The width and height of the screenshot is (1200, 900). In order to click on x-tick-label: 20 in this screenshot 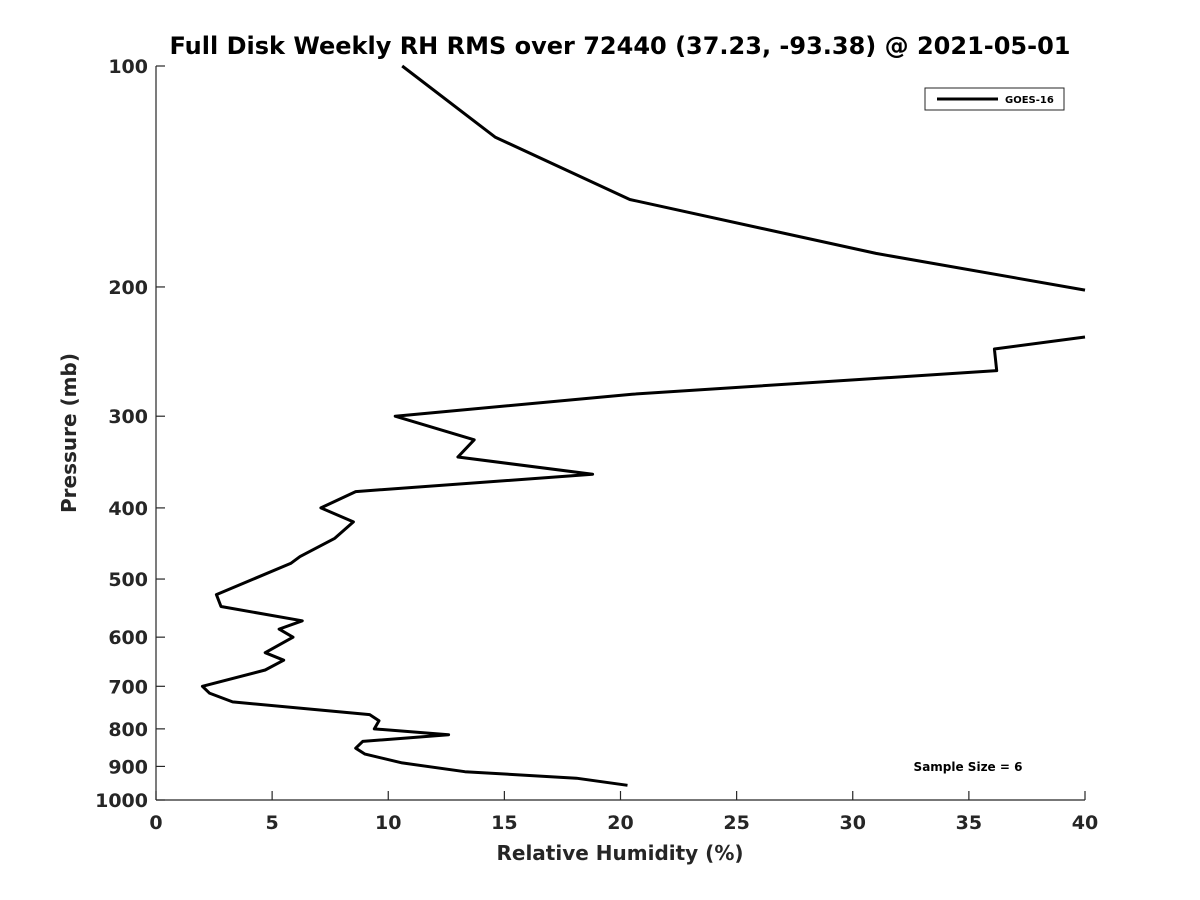, I will do `click(620, 823)`.